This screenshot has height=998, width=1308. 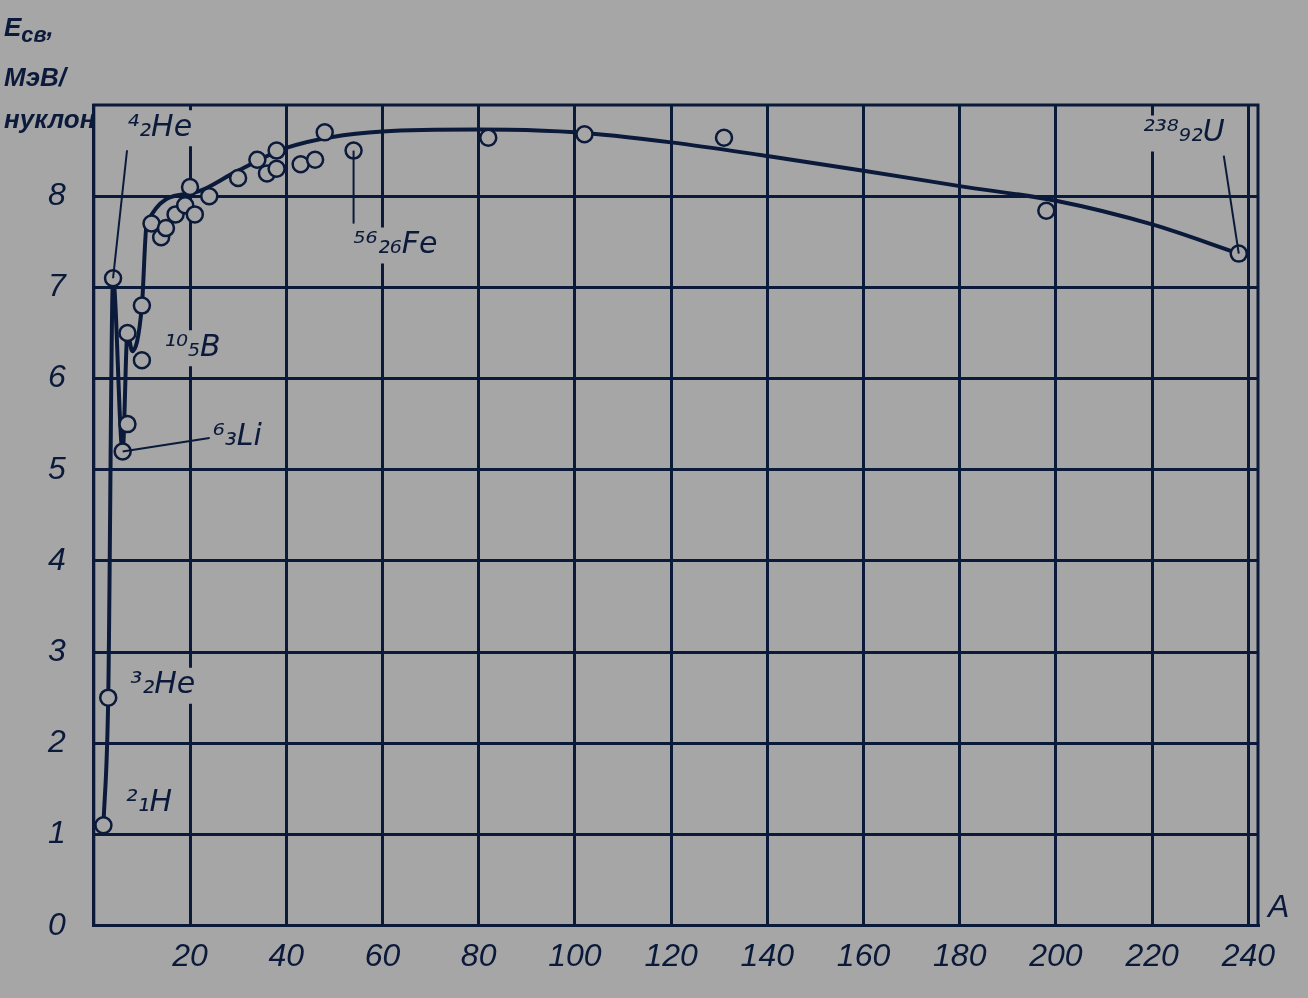 What do you see at coordinates (382, 954) in the screenshot?
I see `x-tick-label: 60` at bounding box center [382, 954].